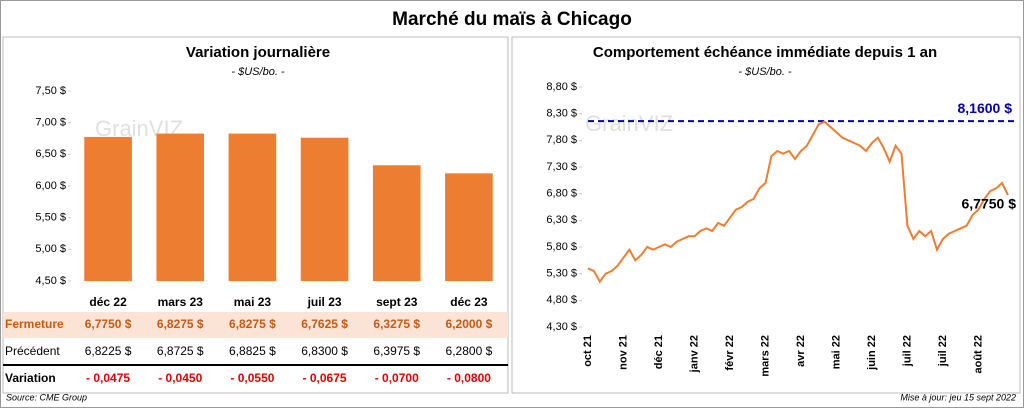 The width and height of the screenshot is (1024, 408). I want to click on y-tick-label: 6,80 $, so click(561, 194).